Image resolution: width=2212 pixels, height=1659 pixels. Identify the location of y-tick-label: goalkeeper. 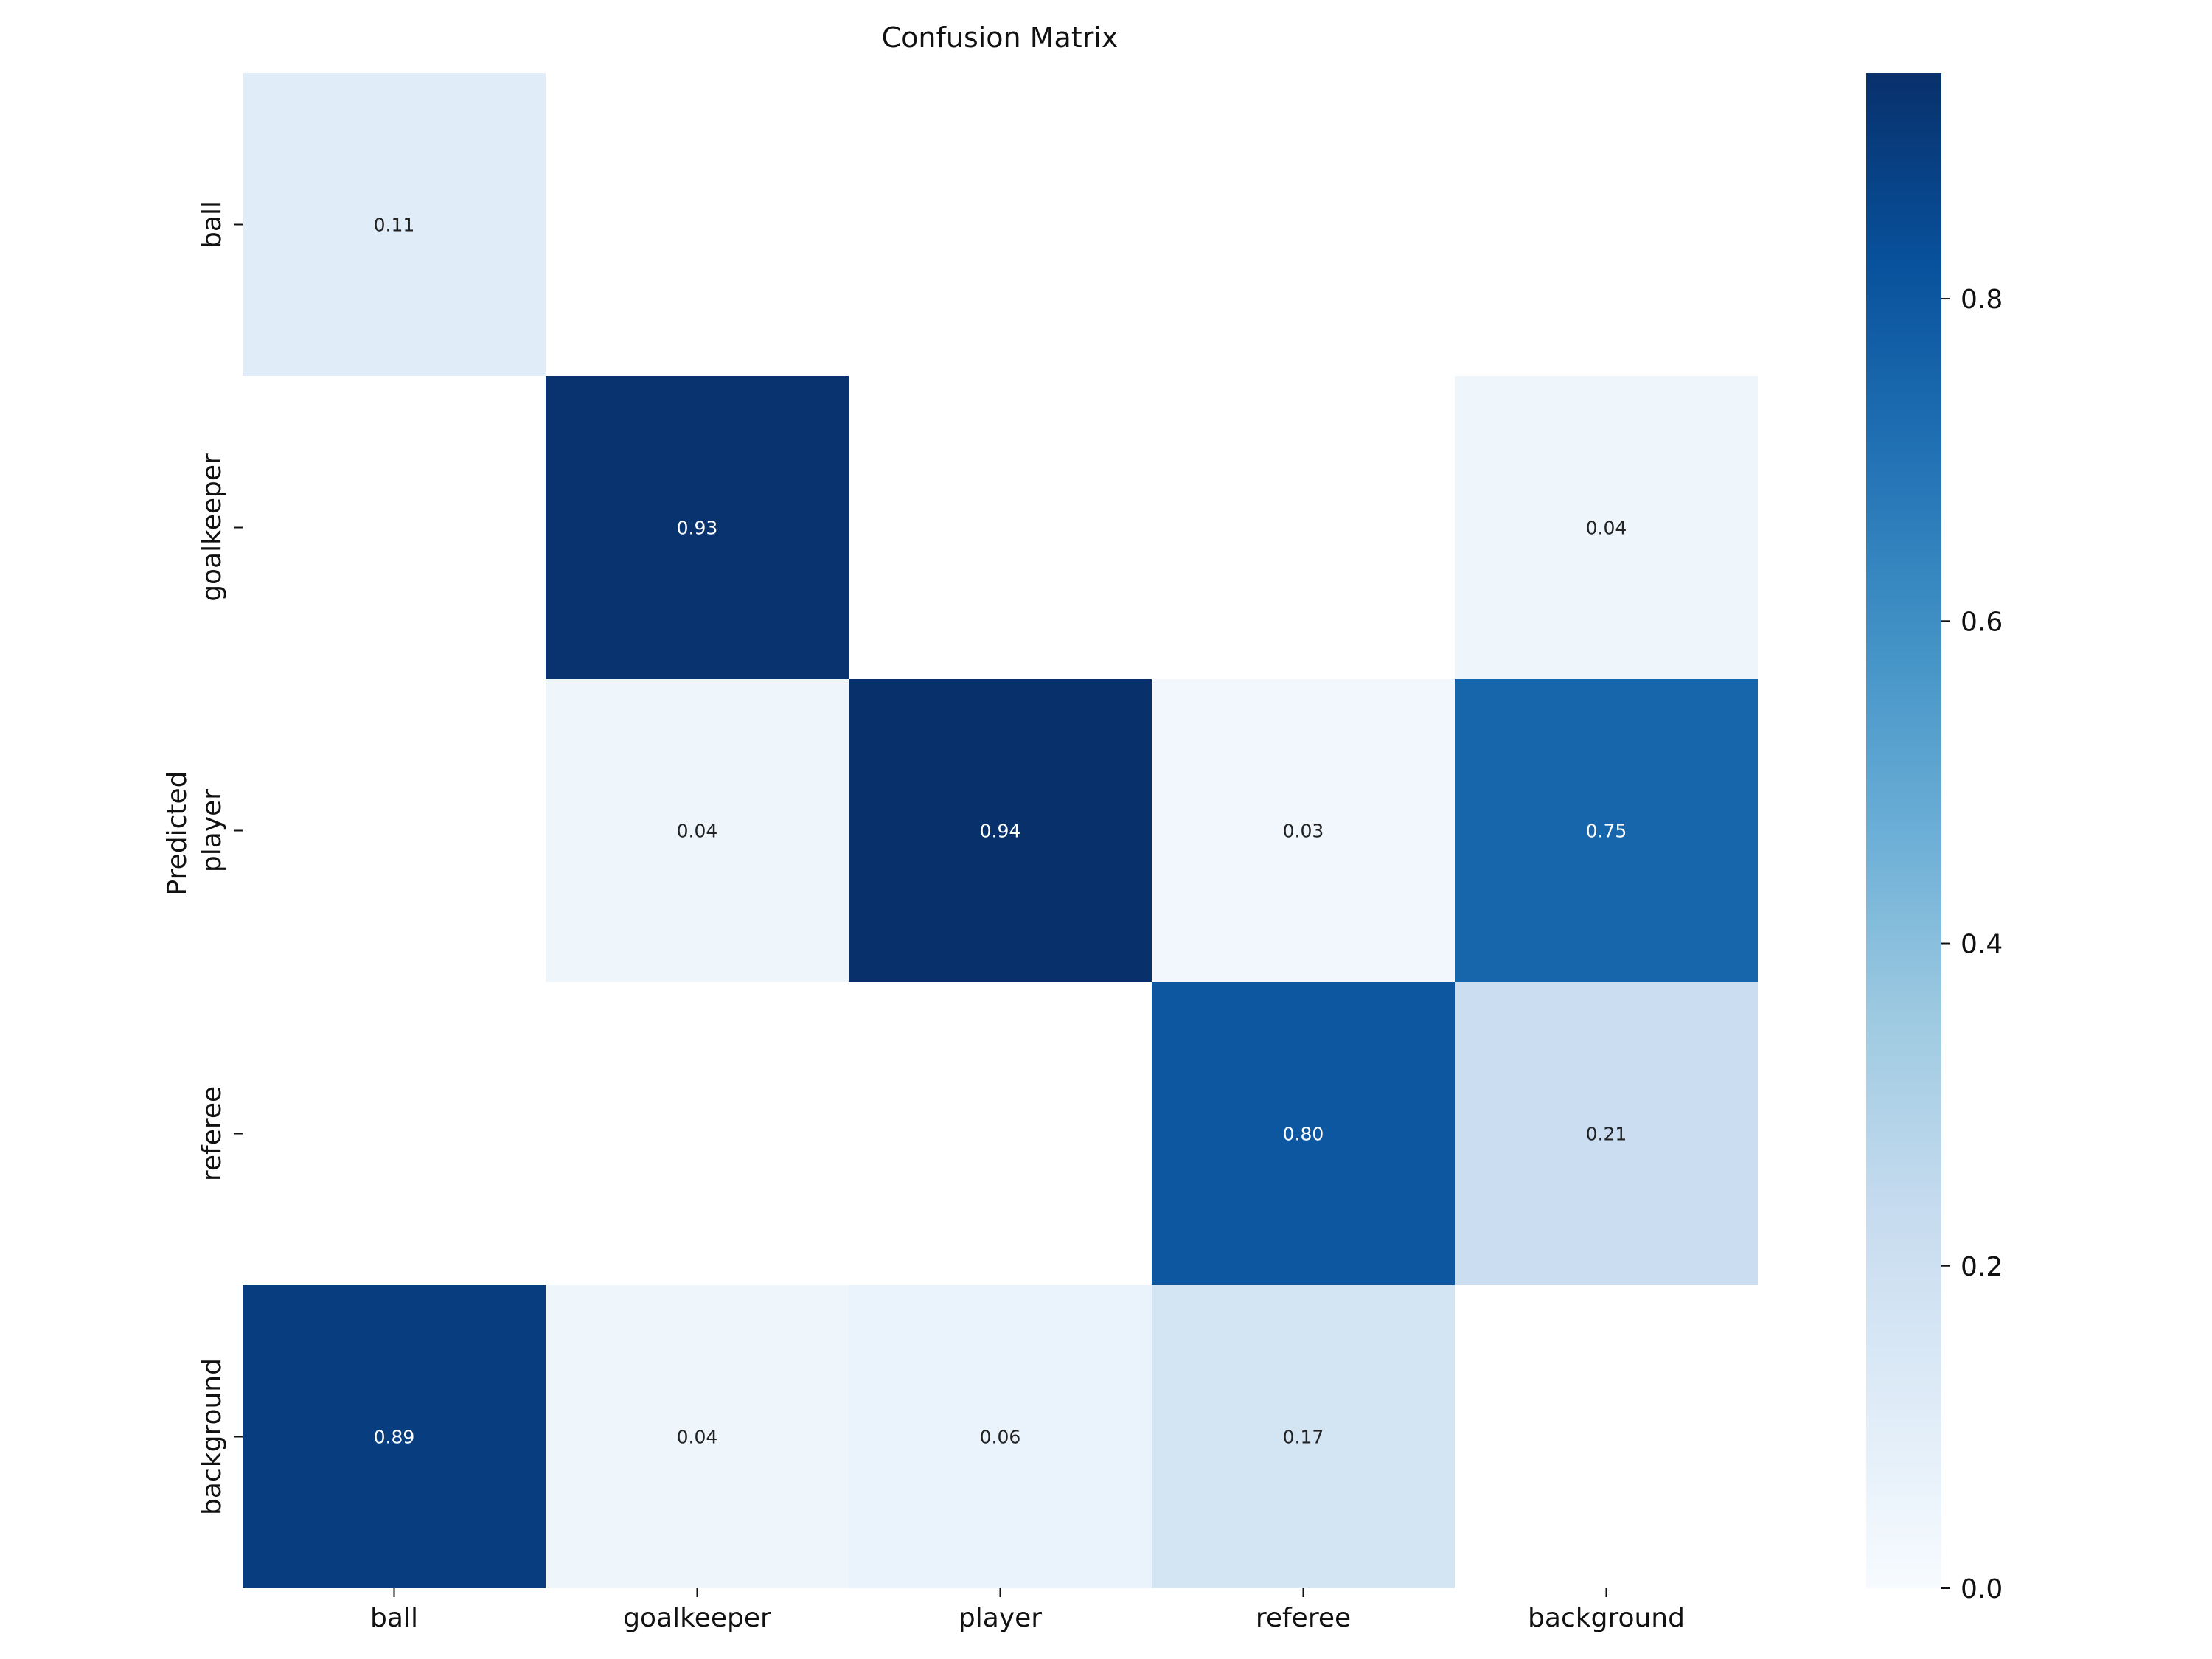
(212, 527).